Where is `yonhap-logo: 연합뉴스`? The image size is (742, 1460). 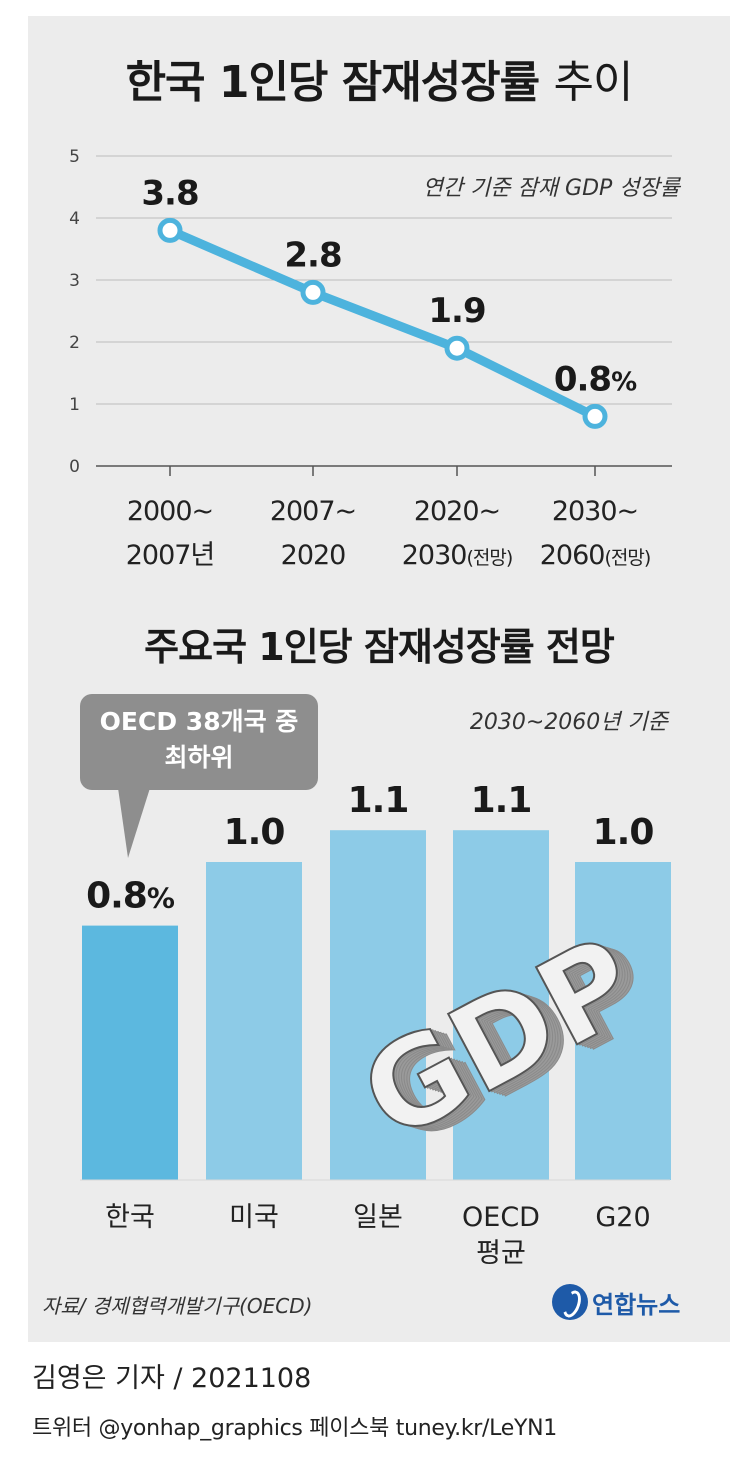
yonhap-logo: 연합뉴스 is located at coordinates (616, 1302).